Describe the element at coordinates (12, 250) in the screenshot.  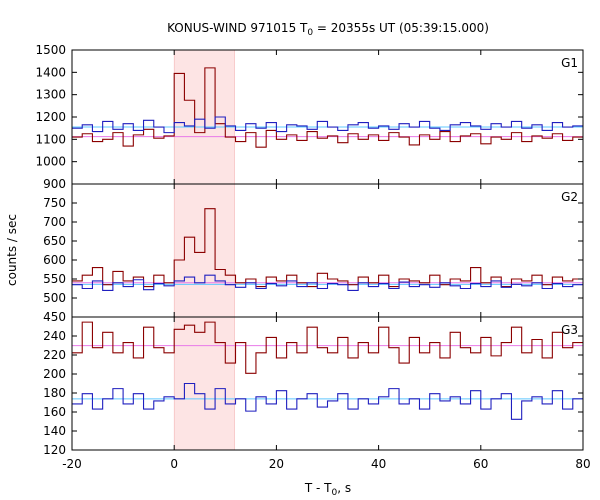
I see `y-axis-label: counts / sec` at that location.